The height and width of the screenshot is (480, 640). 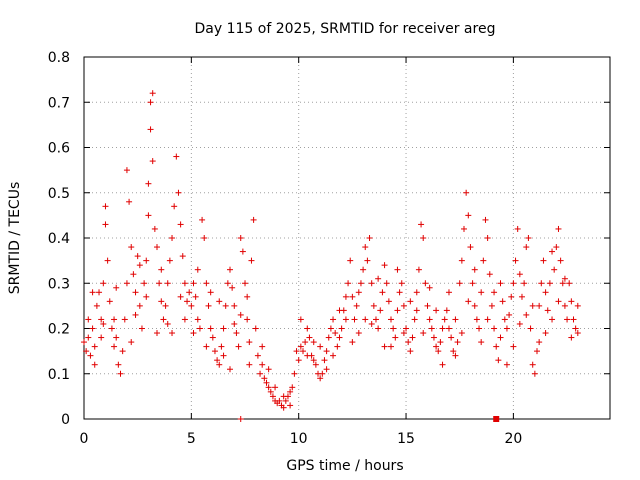 What do you see at coordinates (59, 375) in the screenshot?
I see `y-tick-label: 0.1` at bounding box center [59, 375].